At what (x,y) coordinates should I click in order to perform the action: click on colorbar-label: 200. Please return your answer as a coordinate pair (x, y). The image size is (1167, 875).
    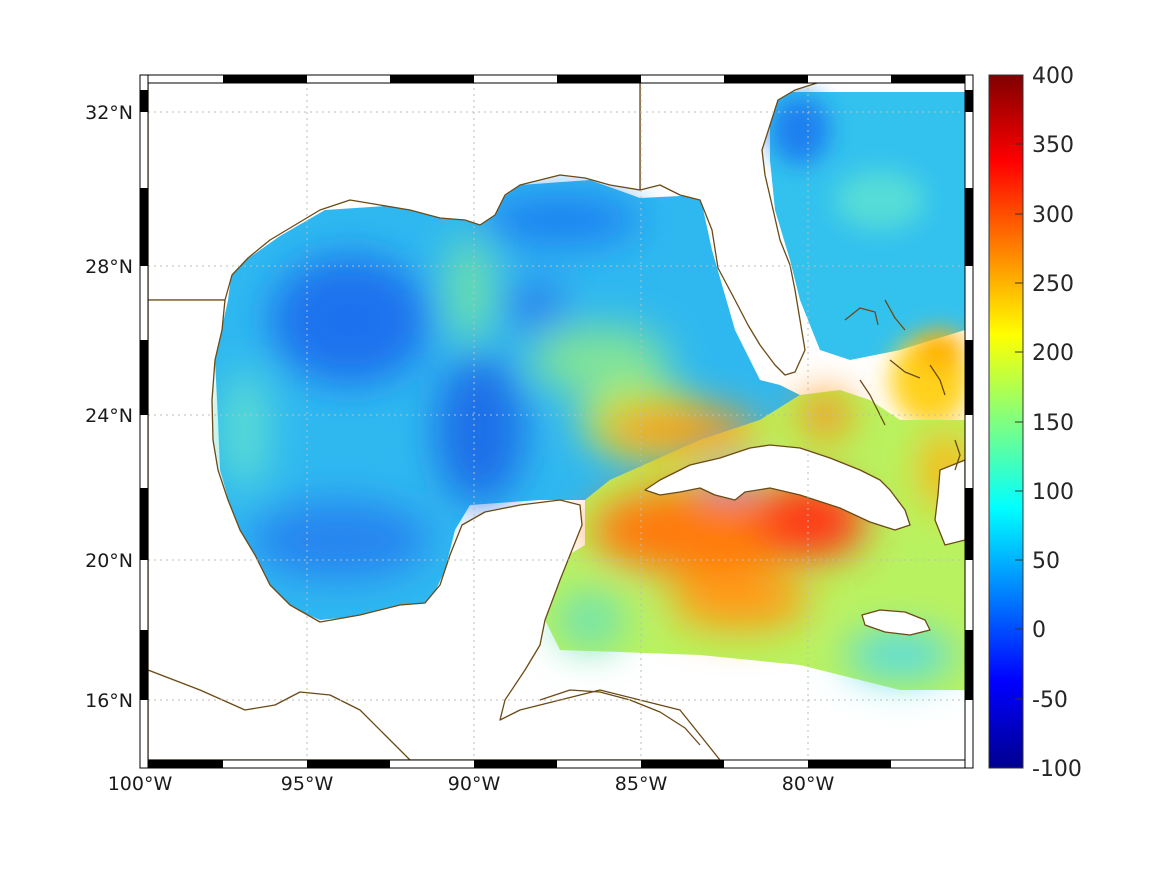
    Looking at the image, I should click on (1053, 353).